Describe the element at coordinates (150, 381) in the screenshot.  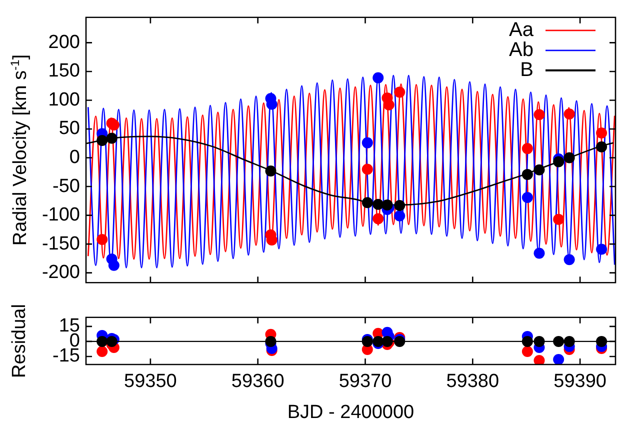
I see `x-tick-label: 59350` at that location.